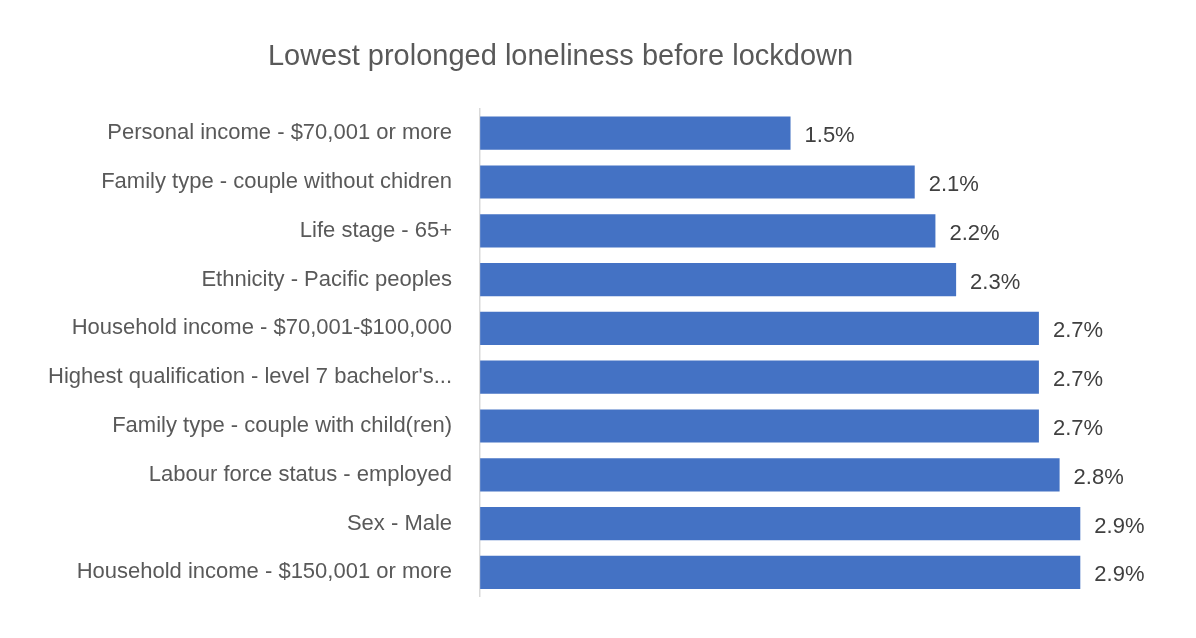 The width and height of the screenshot is (1196, 638). I want to click on y-tick-label: Ethnicity - Pacific peoples, so click(327, 278).